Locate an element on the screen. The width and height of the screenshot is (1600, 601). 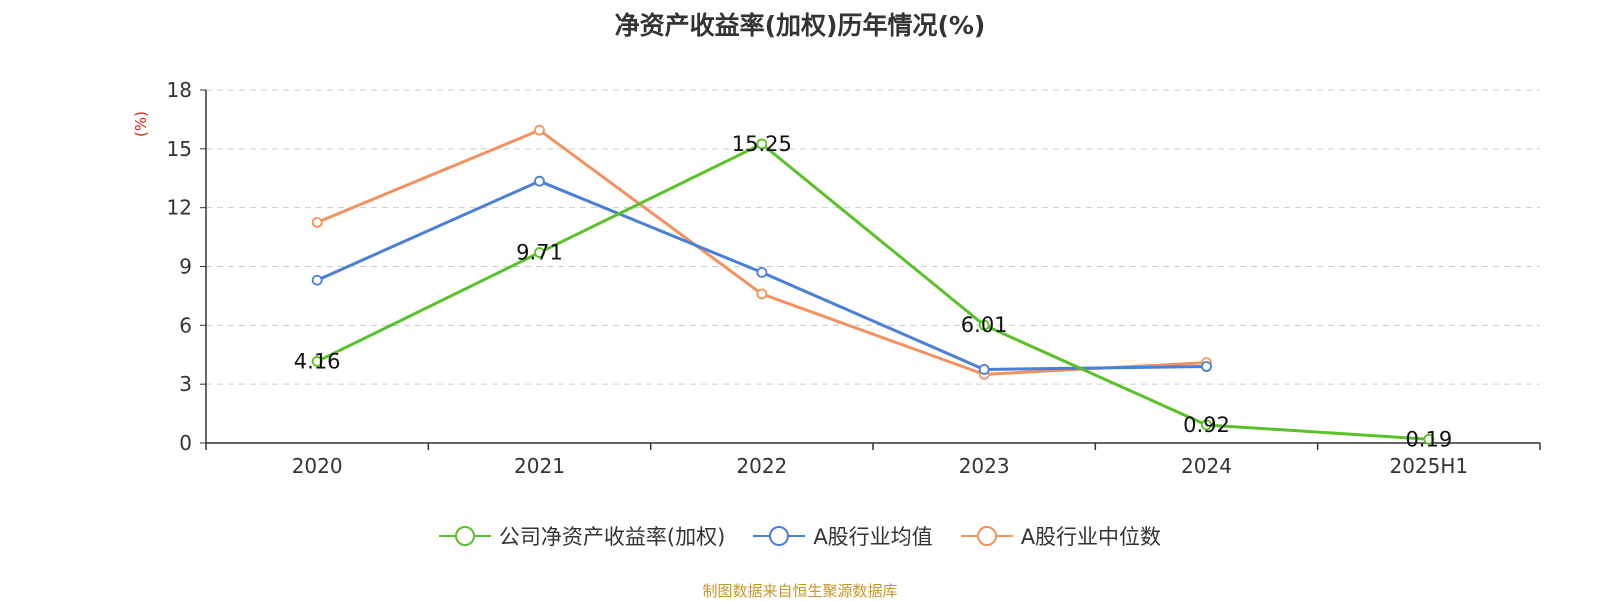
x-tick-label: 2022 is located at coordinates (761, 466).